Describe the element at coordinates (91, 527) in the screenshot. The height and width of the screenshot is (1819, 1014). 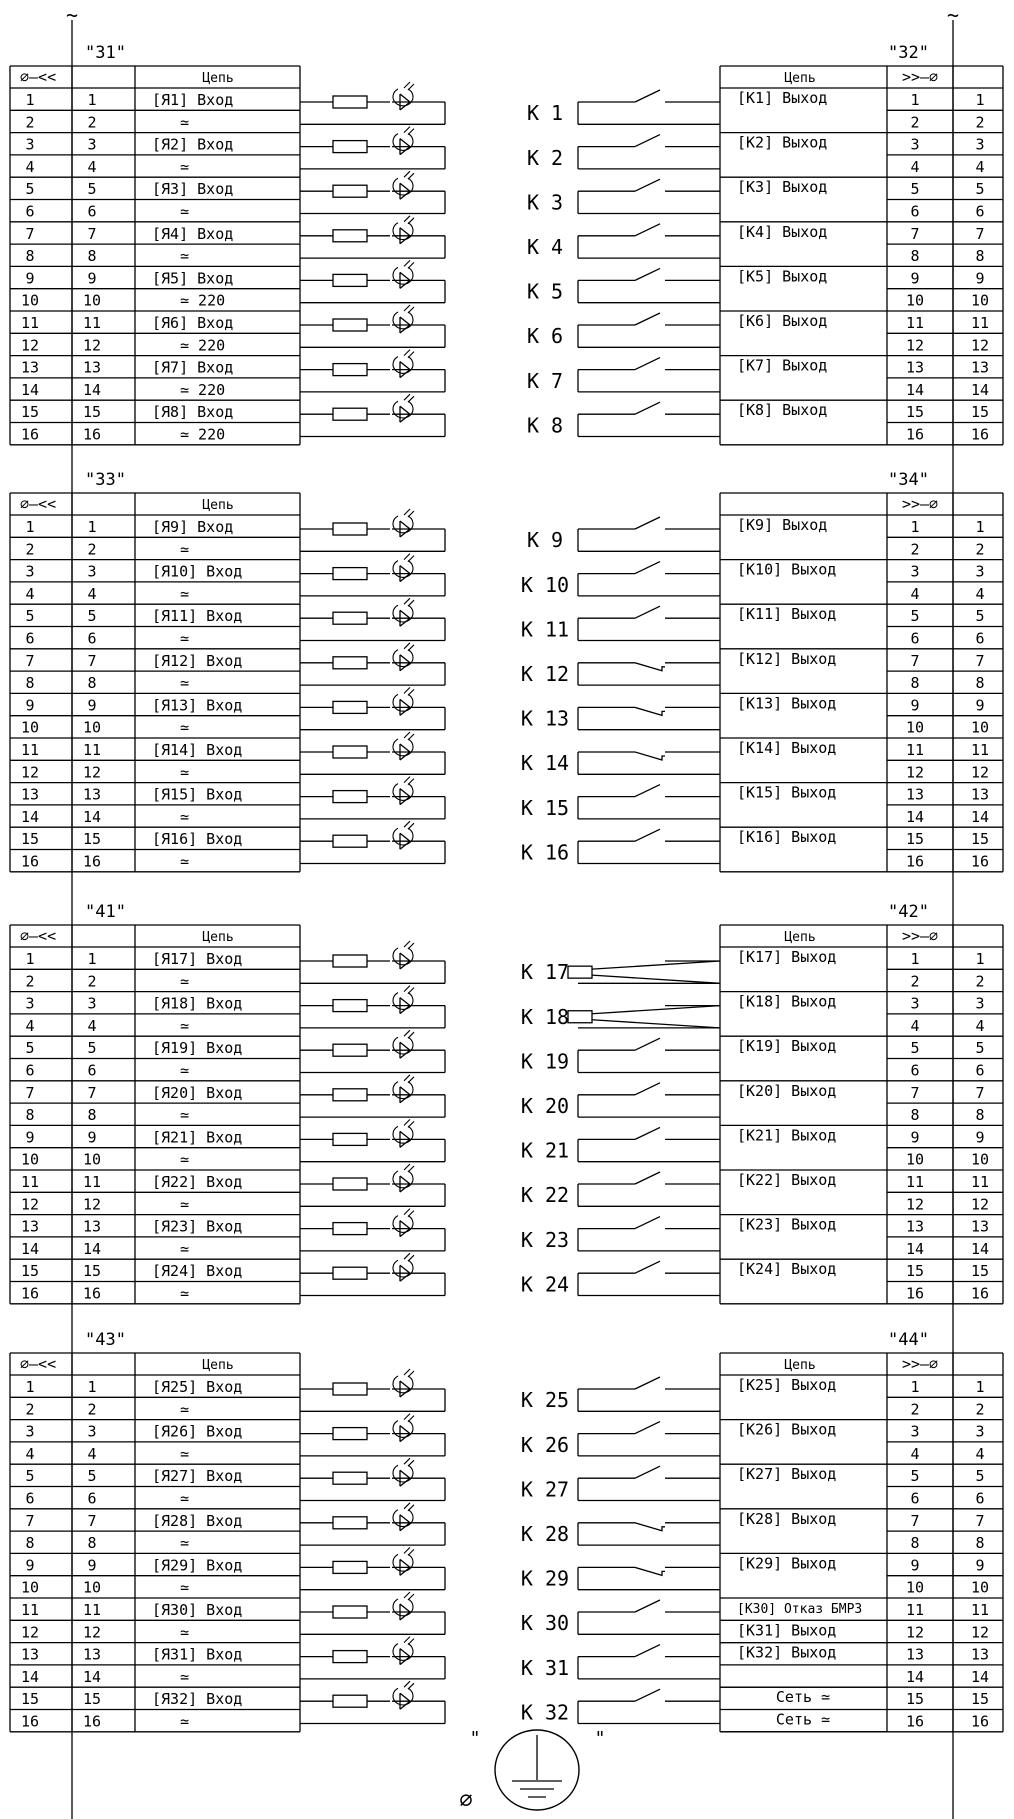
I see `left-contact-number: 1` at that location.